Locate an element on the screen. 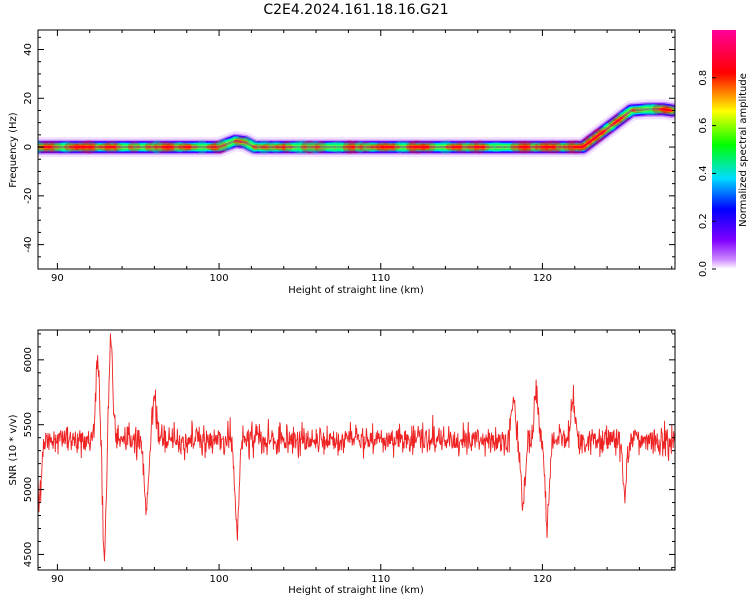 This screenshot has width=750, height=600. y-tick-label: 0 is located at coordinates (28, 147).